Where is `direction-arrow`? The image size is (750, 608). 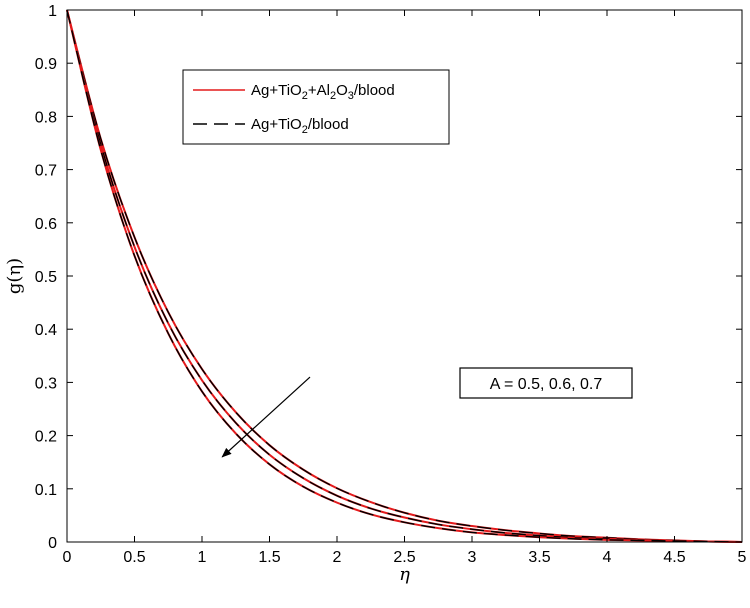 direction-arrow is located at coordinates (266, 417).